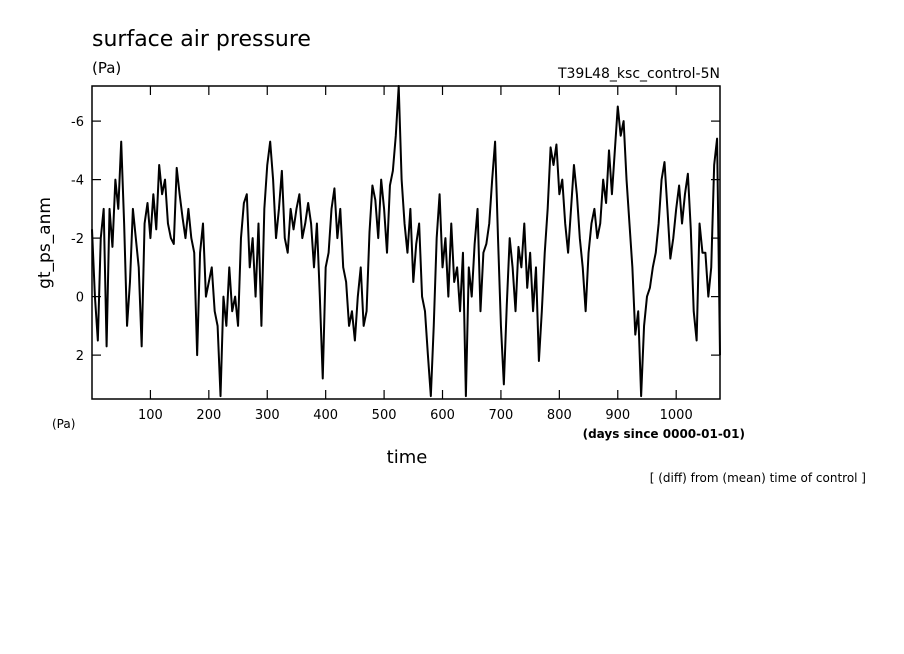 The height and width of the screenshot is (654, 904). I want to click on chart-title: surface air pressure, so click(201, 39).